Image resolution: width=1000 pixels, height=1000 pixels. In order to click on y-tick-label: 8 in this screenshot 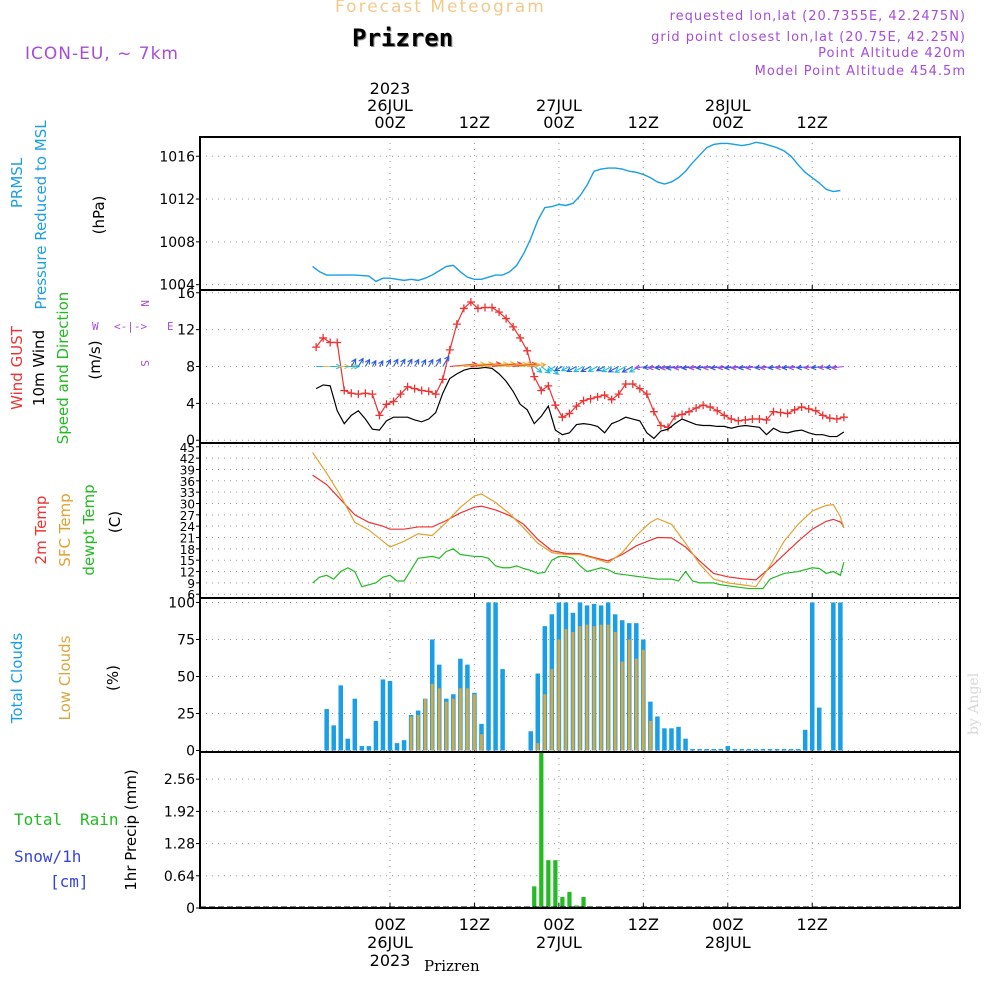, I will do `click(190, 368)`.